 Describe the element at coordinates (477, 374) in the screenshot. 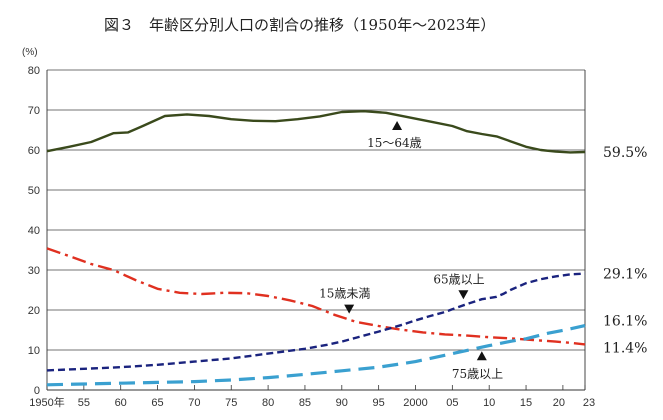

I see `annotation-label-3: 75歳以上` at that location.